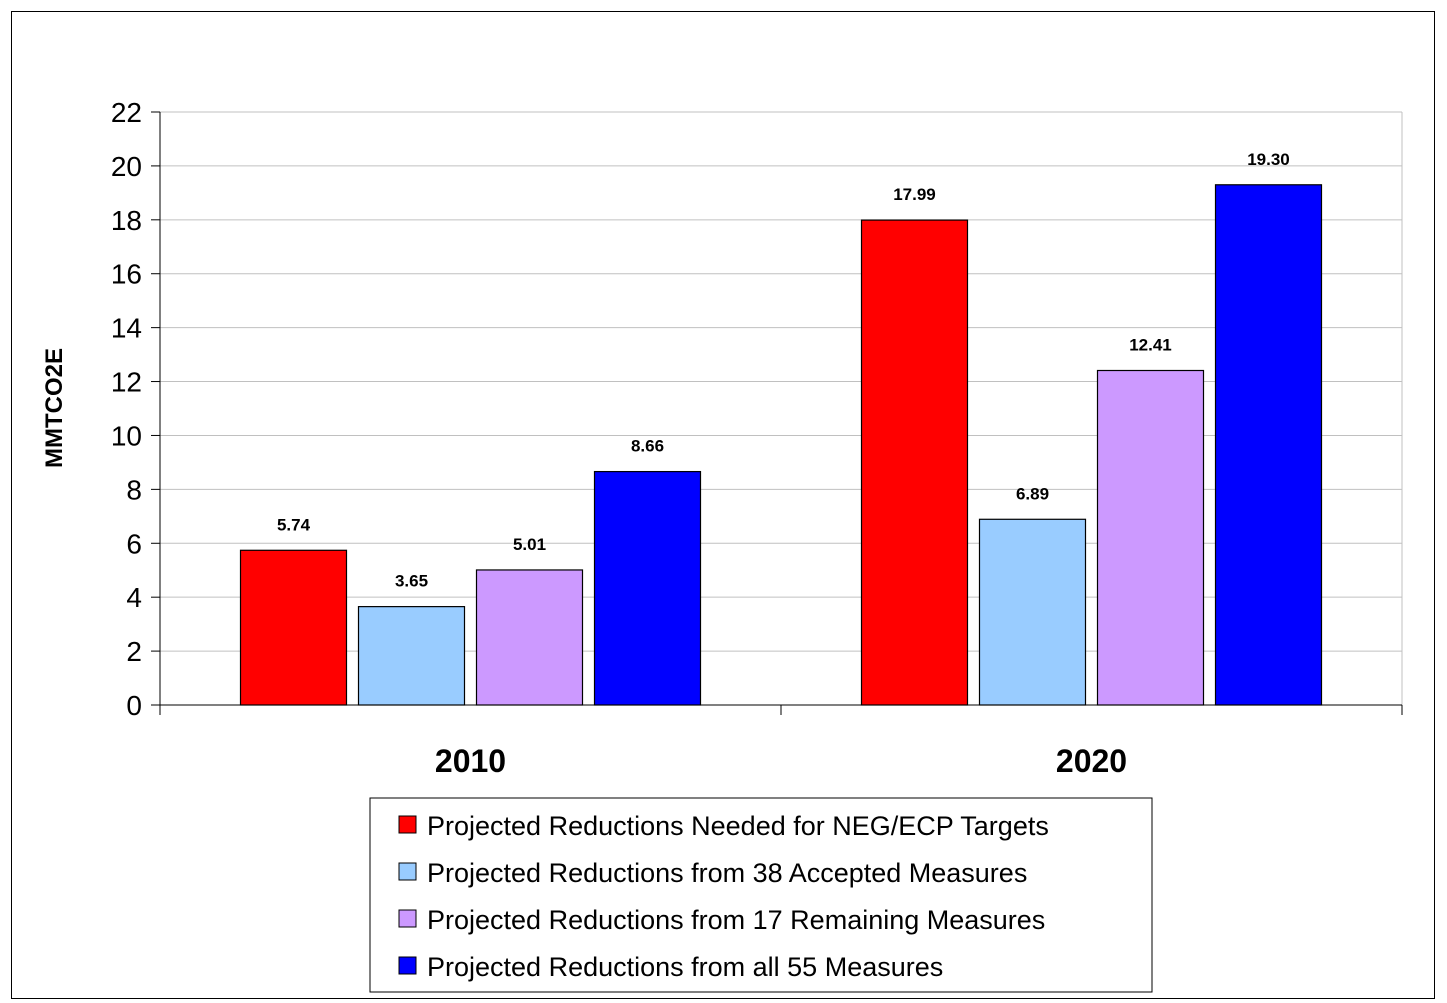 The height and width of the screenshot is (1003, 1447). What do you see at coordinates (126, 166) in the screenshot?
I see `y-tick-label: 20` at bounding box center [126, 166].